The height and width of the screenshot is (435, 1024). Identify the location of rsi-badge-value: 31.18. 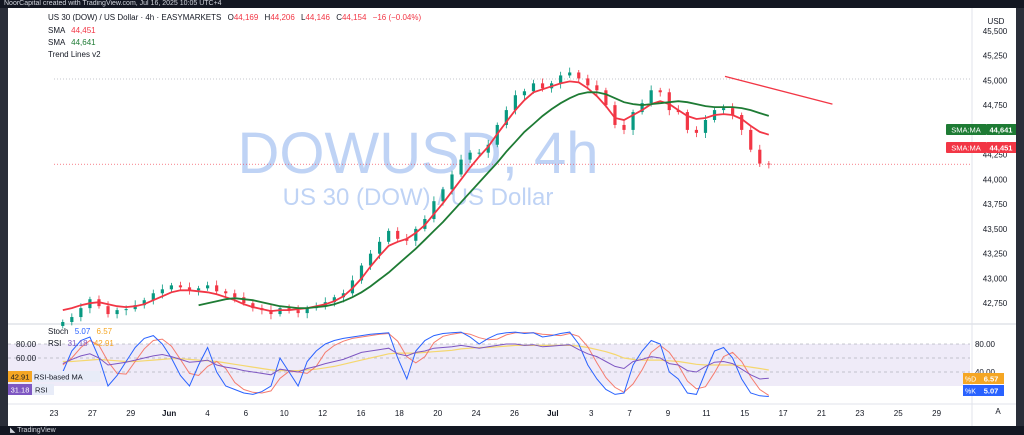
(20, 390).